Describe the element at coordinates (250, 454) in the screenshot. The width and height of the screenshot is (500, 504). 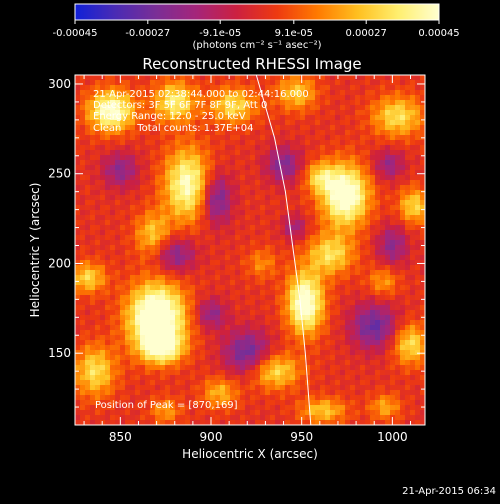
I see `x-axis-label: Heliocentric X (arcsec)` at that location.